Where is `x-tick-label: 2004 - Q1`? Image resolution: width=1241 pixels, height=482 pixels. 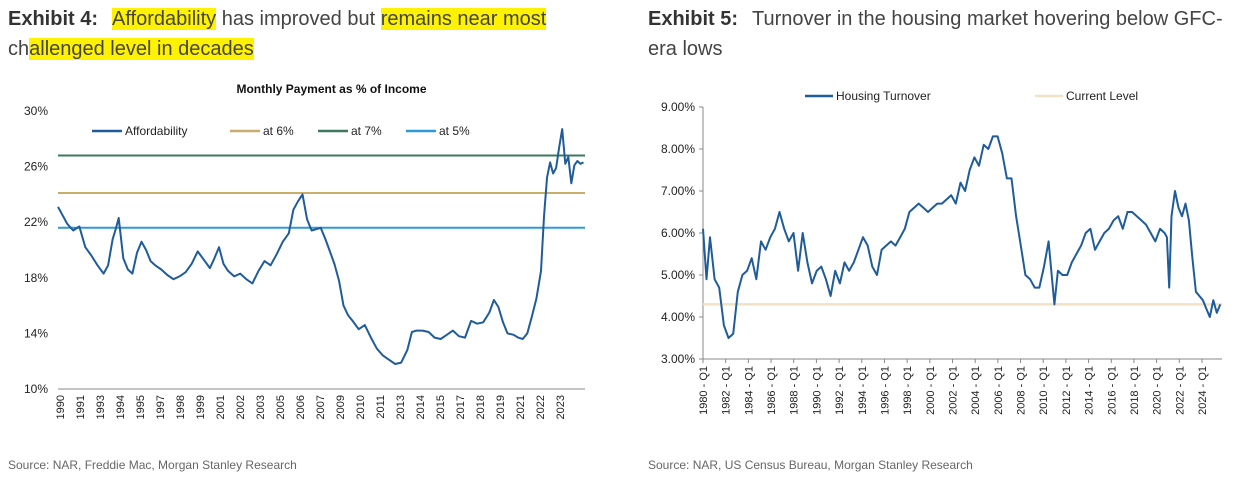 x-tick-label: 2004 - Q1 is located at coordinates (976, 390).